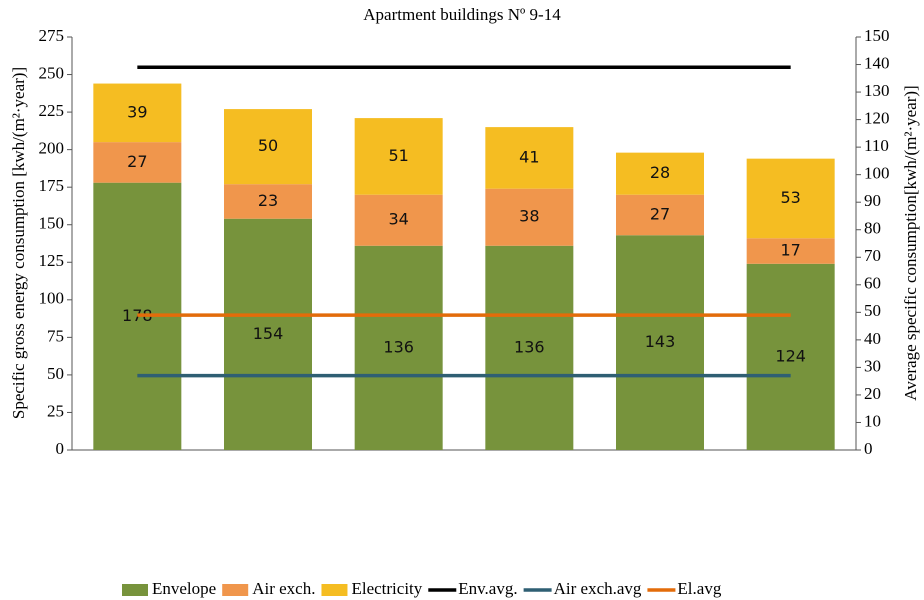 The height and width of the screenshot is (600, 924). Describe the element at coordinates (55, 410) in the screenshot. I see `y-tick-label: 25` at that location.